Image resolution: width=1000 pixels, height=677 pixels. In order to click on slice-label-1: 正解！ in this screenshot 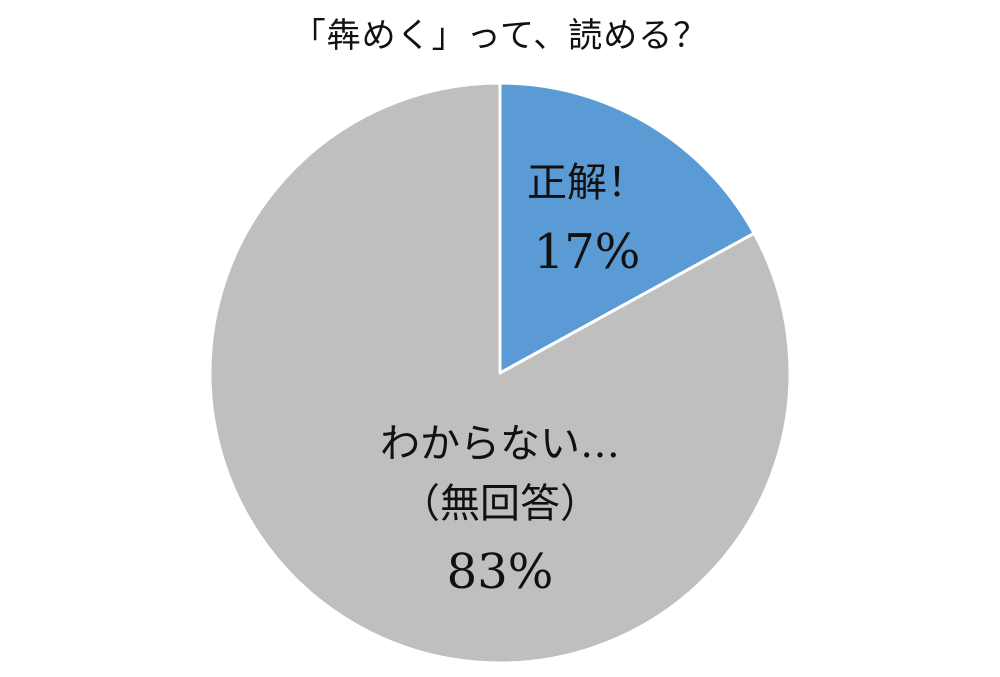, I will do `click(587, 183)`.